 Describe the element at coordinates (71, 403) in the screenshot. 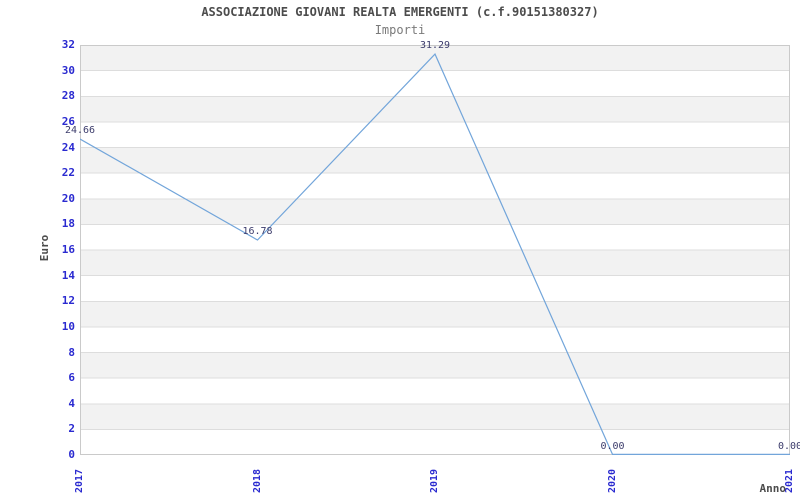

I see `y-tick-label: 4` at that location.